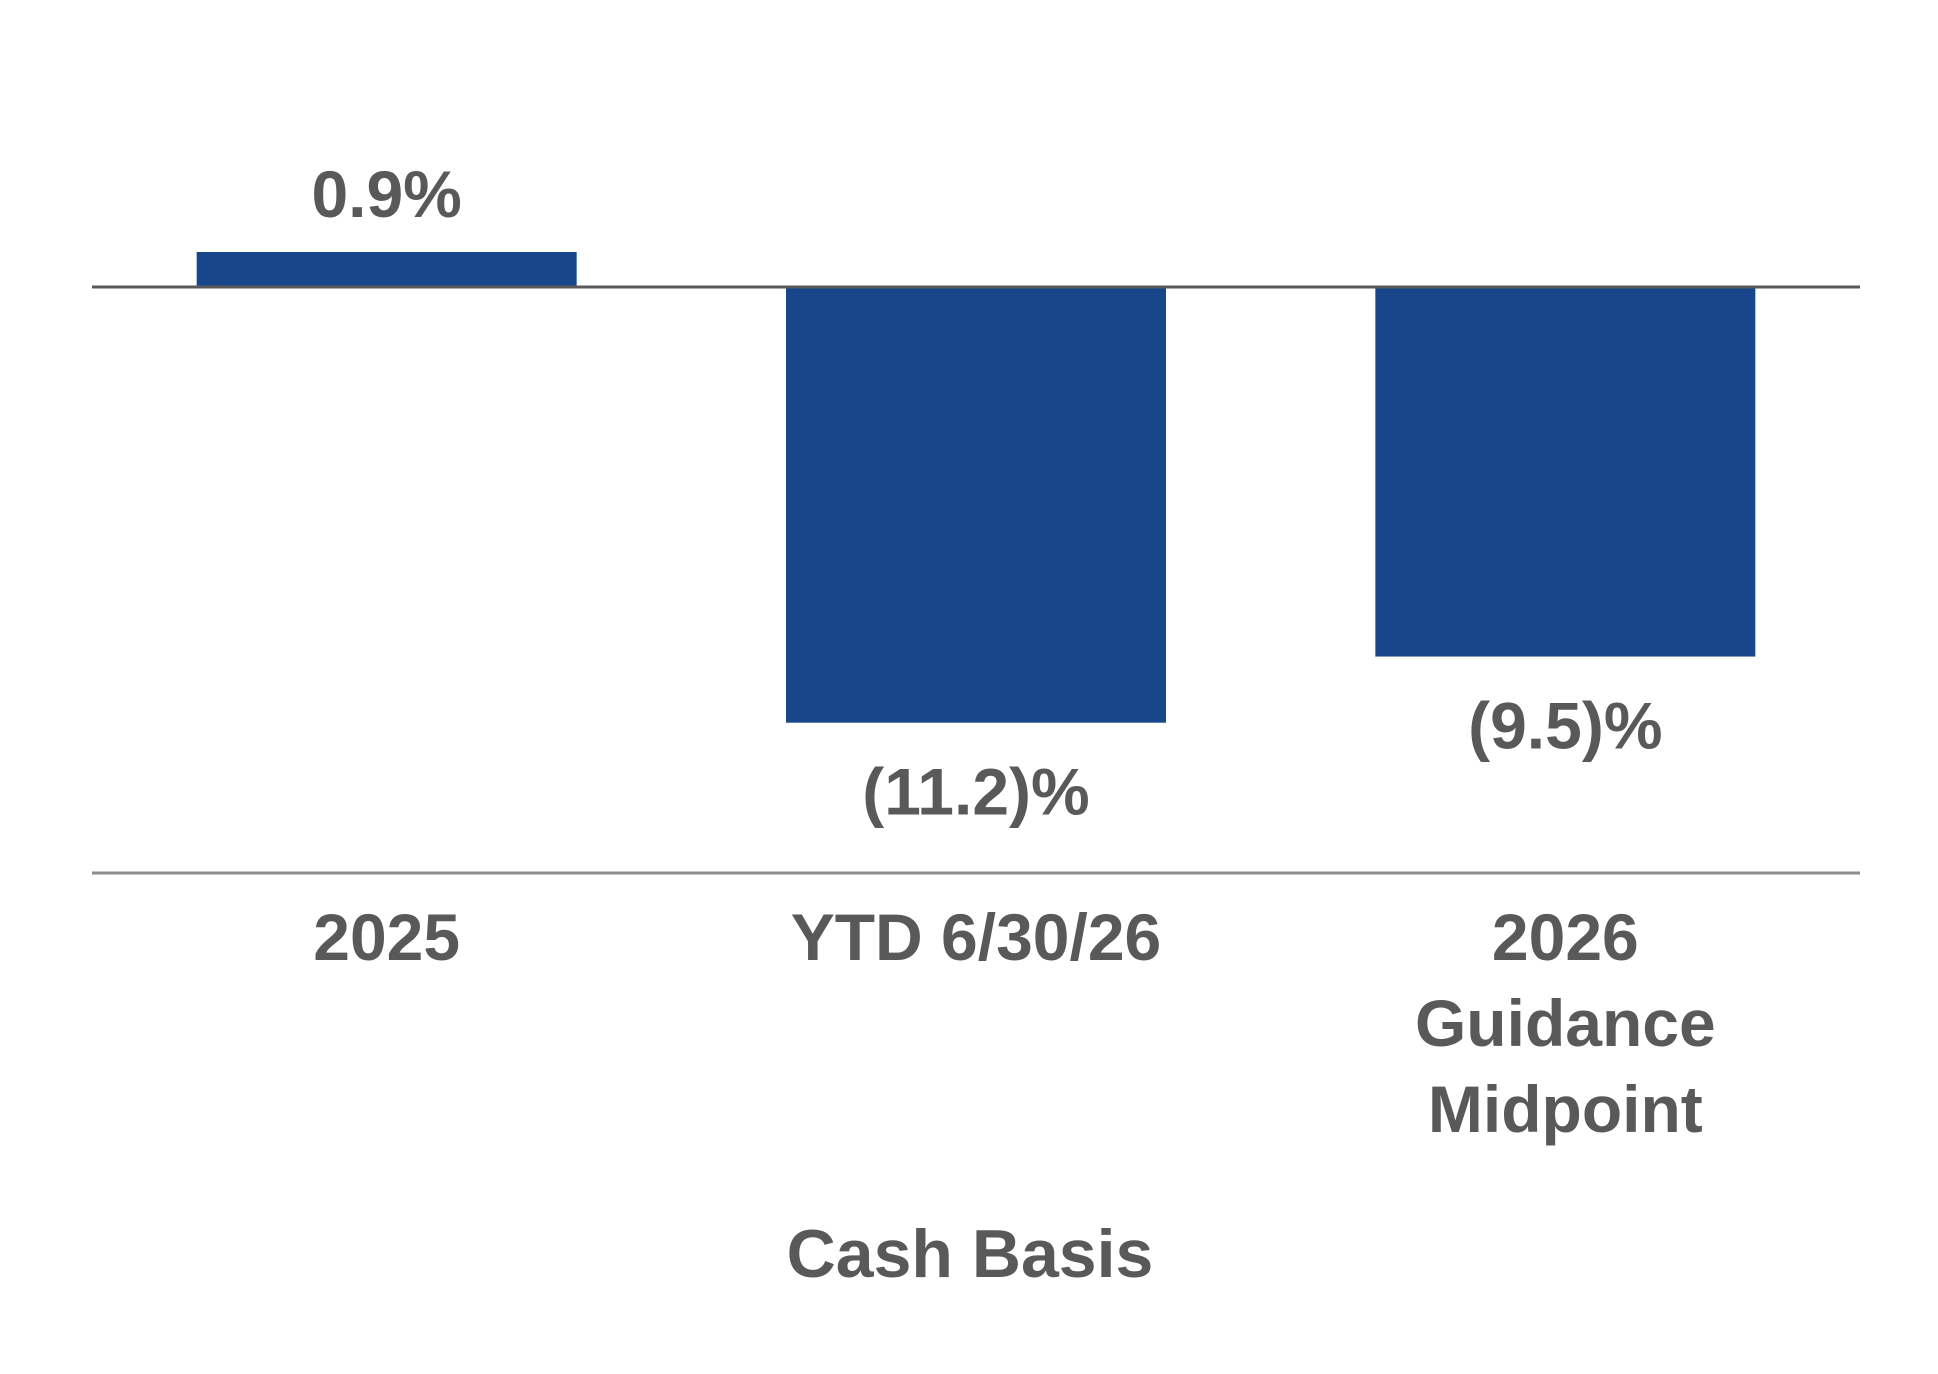  What do you see at coordinates (1565, 937) in the screenshot?
I see `category-label-2-line-0: 2026` at bounding box center [1565, 937].